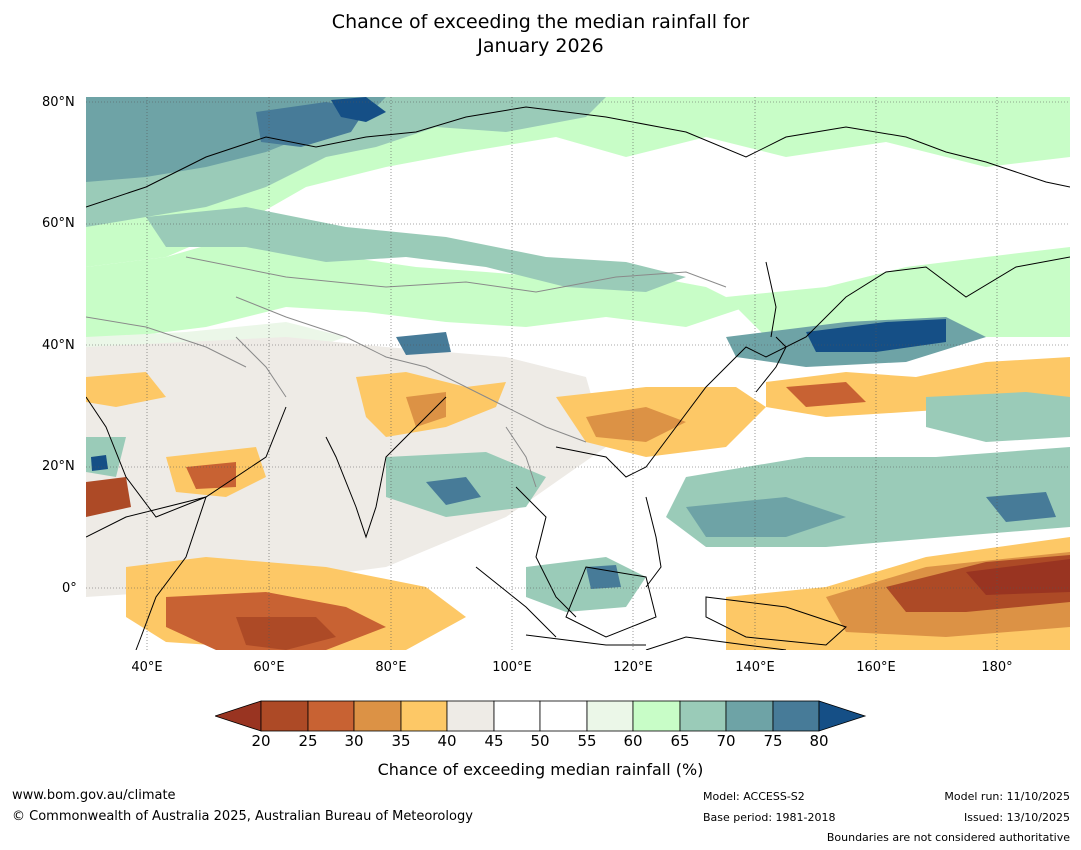 This screenshot has width=1081, height=850. I want to click on colorbar-tick: 60, so click(633, 741).